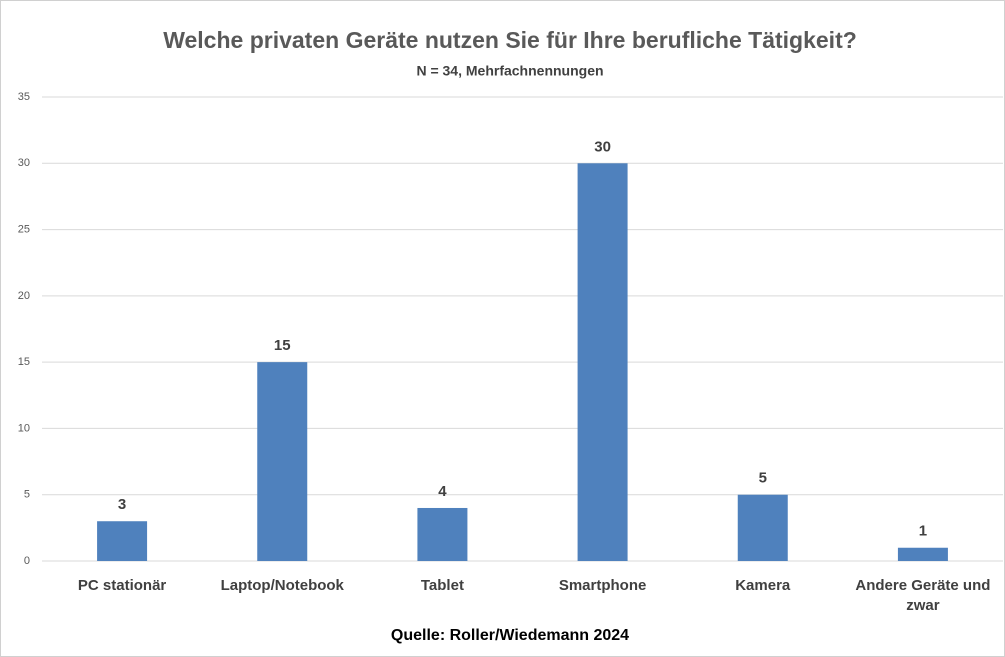 This screenshot has width=1005, height=657. I want to click on data-label: 5, so click(763, 478).